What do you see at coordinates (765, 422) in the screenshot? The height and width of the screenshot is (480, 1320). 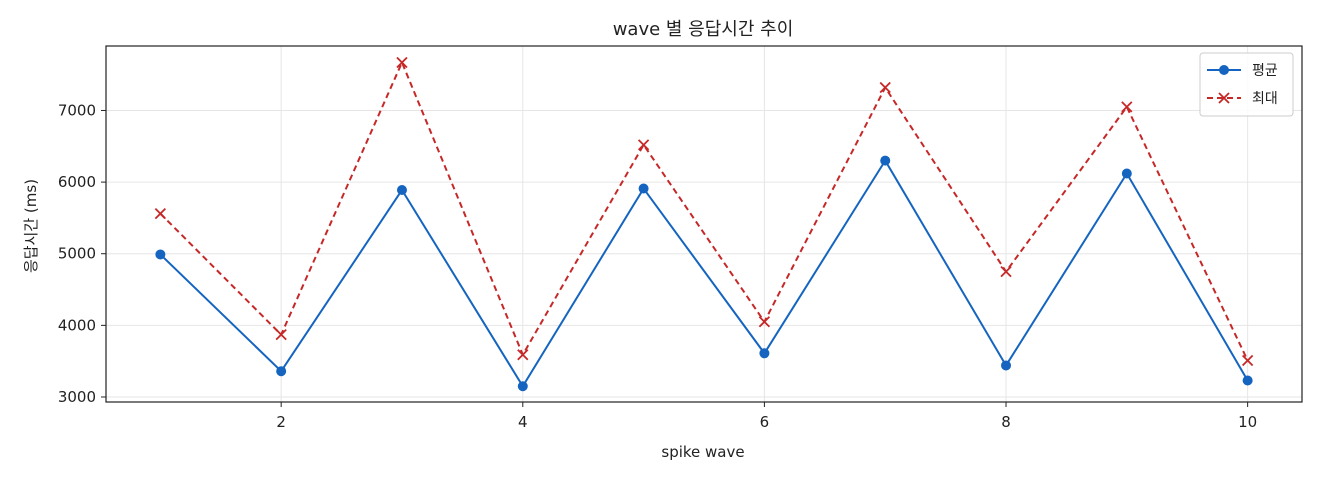 I see `x-tick-label: 6` at bounding box center [765, 422].